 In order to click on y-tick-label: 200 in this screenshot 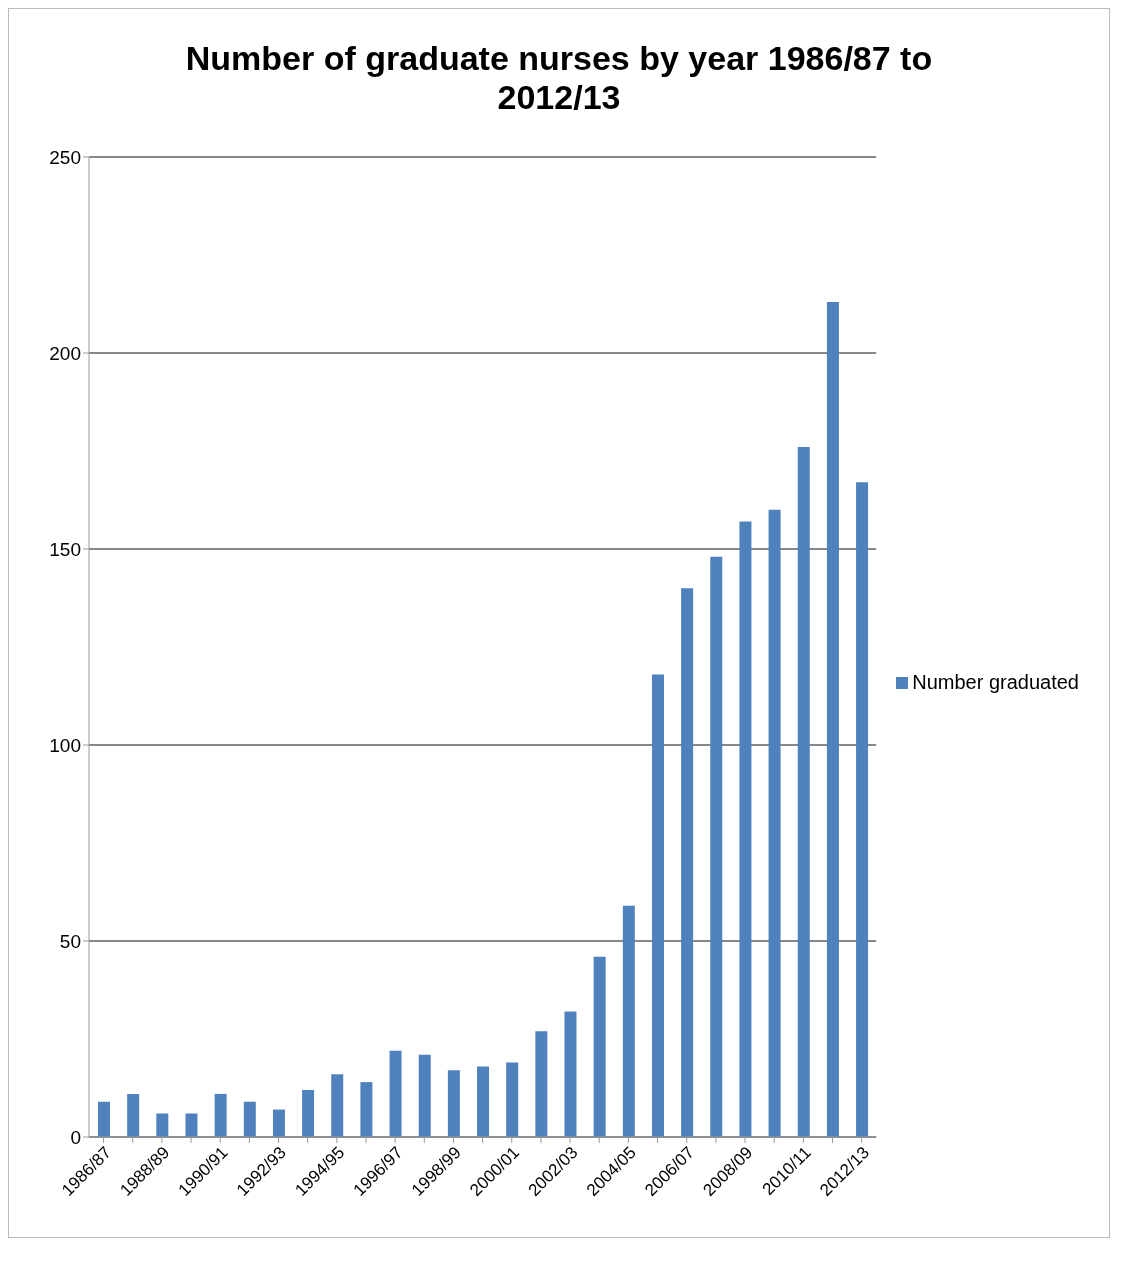, I will do `click(65, 353)`.